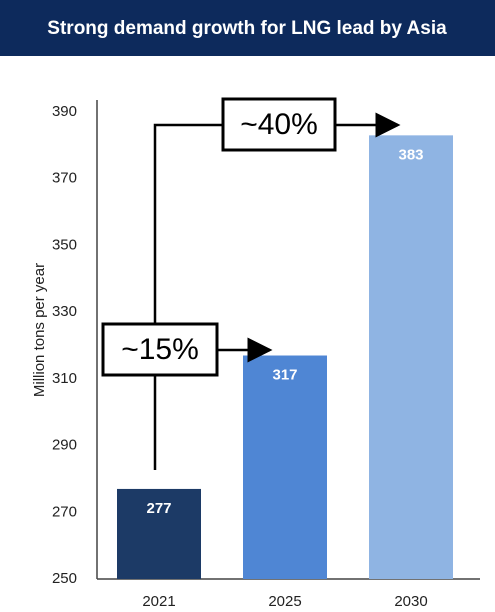  Describe the element at coordinates (410, 601) in the screenshot. I see `x-tick-label: 2030` at that location.